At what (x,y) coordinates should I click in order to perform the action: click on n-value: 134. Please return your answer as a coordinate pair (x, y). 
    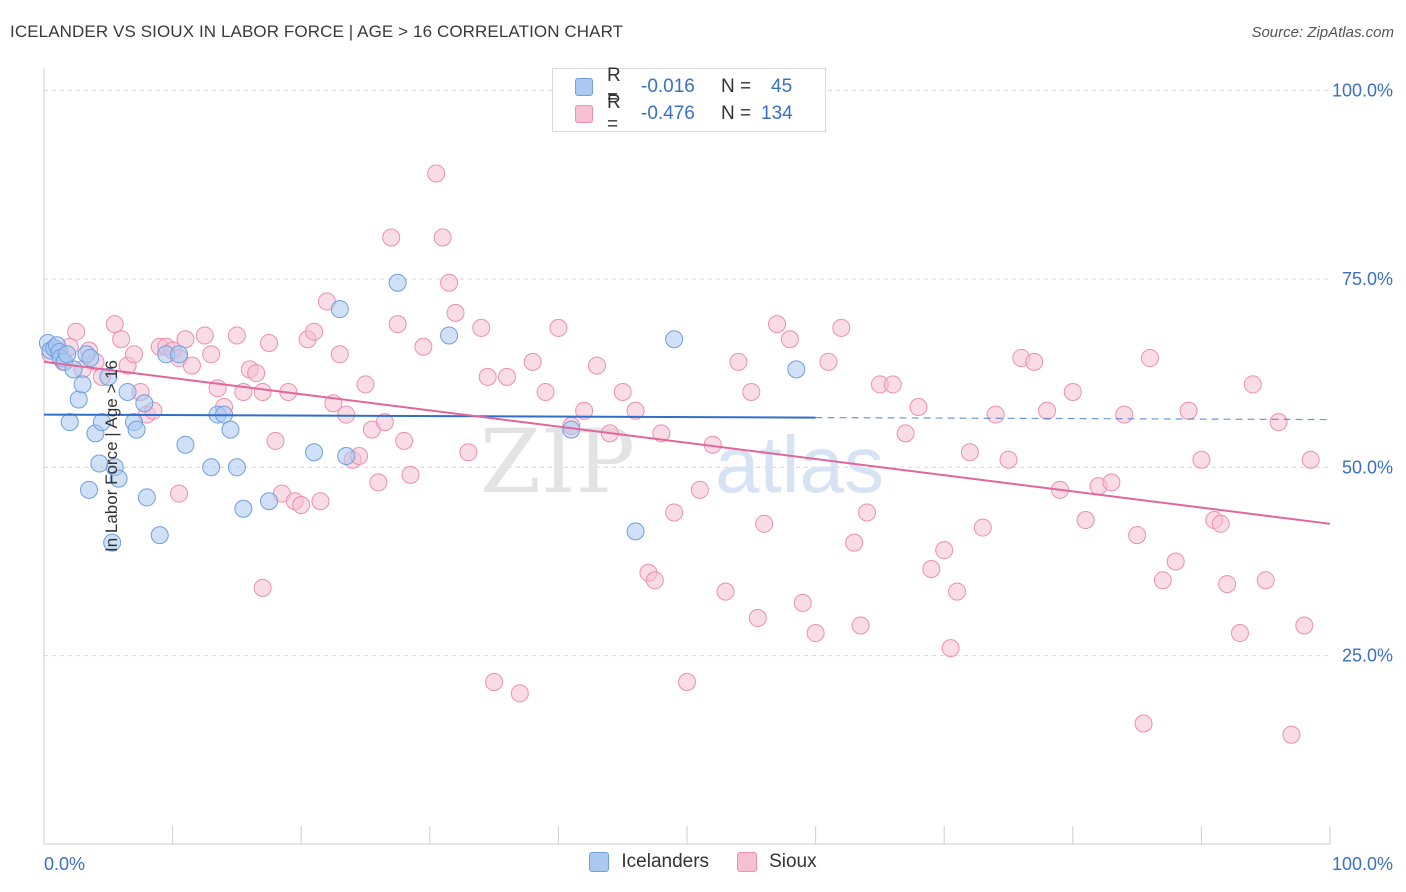
    Looking at the image, I should click on (777, 113).